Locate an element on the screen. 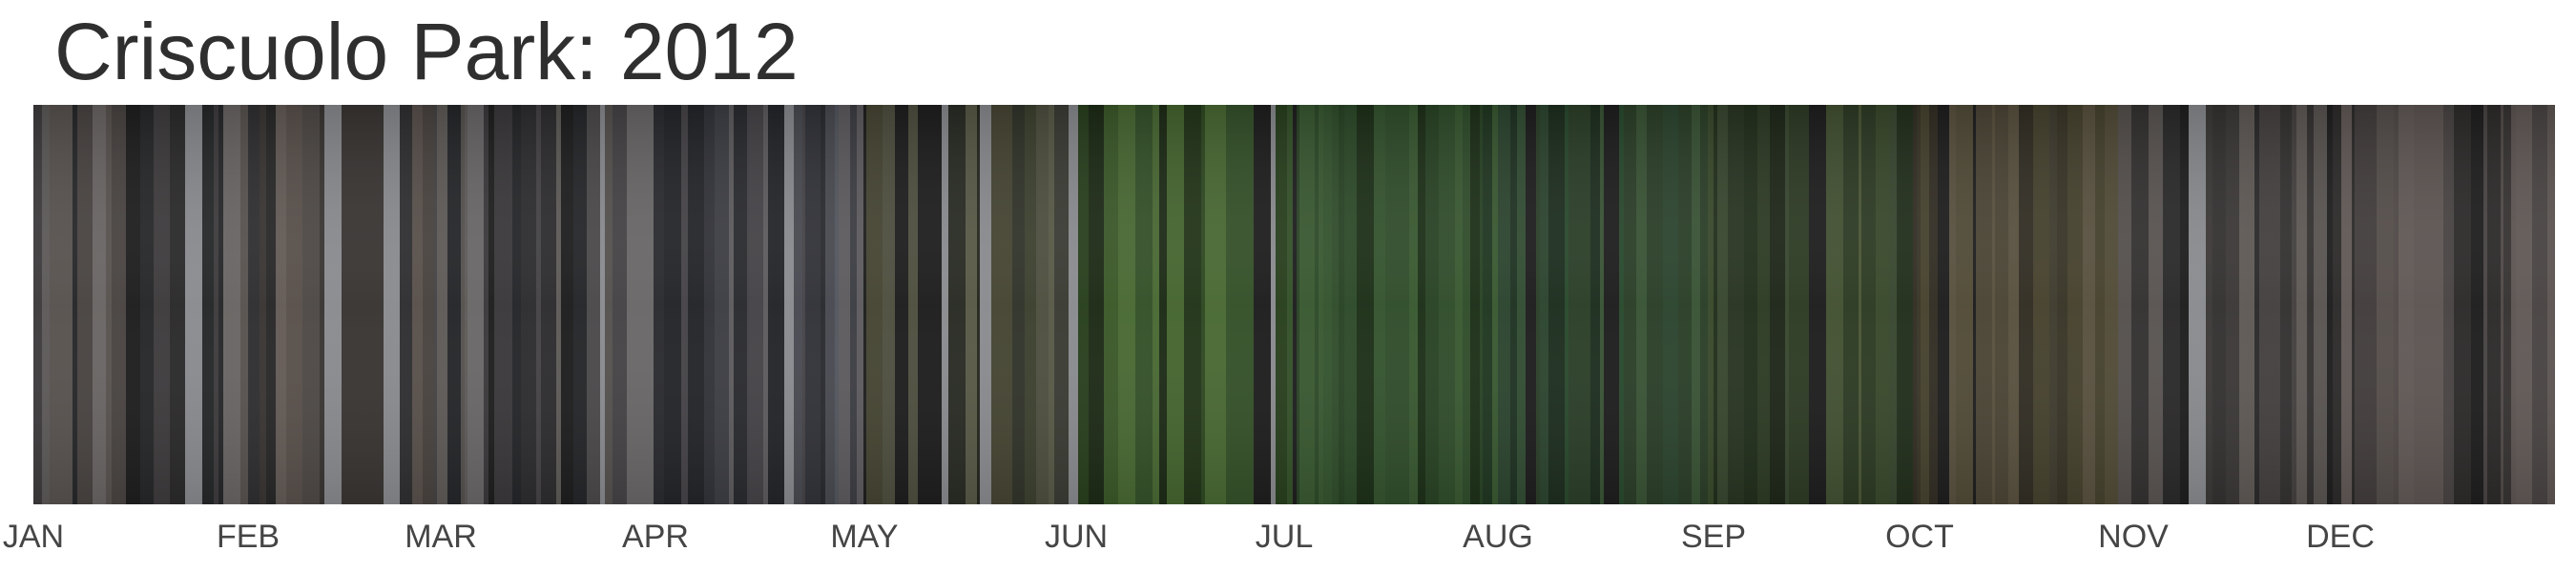 This screenshot has height=572, width=2576. month-label-apr: APR is located at coordinates (655, 537).